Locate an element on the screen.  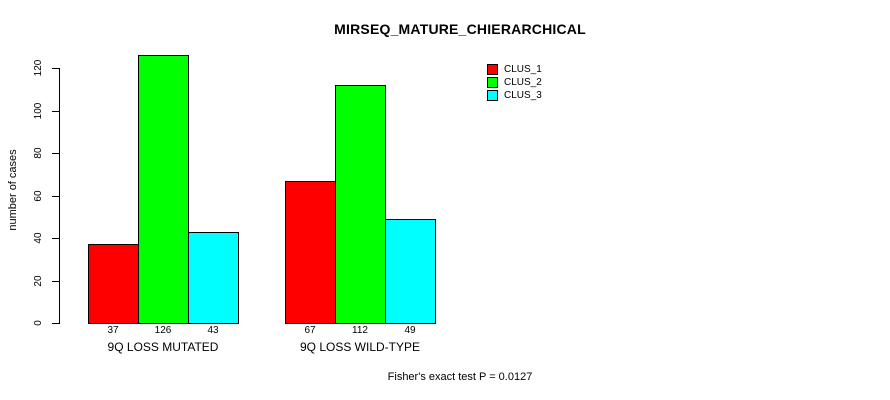
y-tick-label: 0 is located at coordinates (38, 323).